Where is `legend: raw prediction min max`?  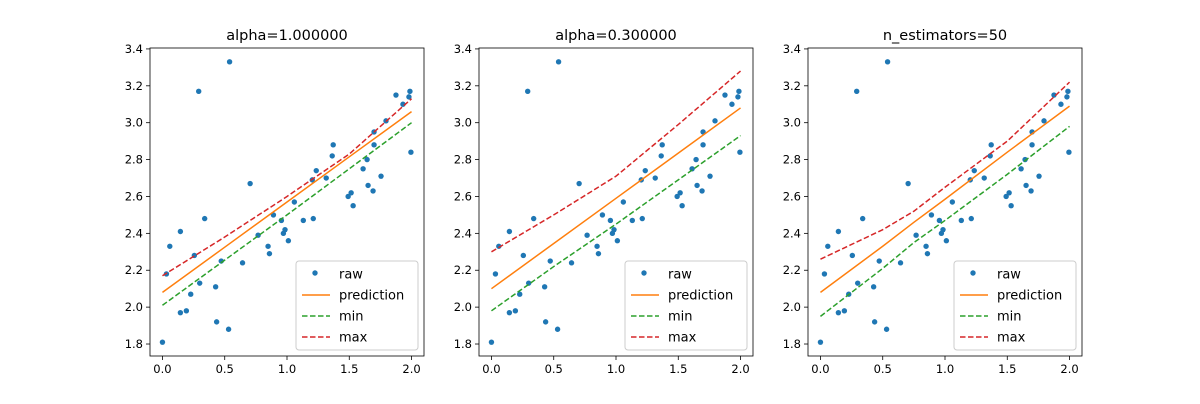
legend: raw prediction min max is located at coordinates (1015, 305).